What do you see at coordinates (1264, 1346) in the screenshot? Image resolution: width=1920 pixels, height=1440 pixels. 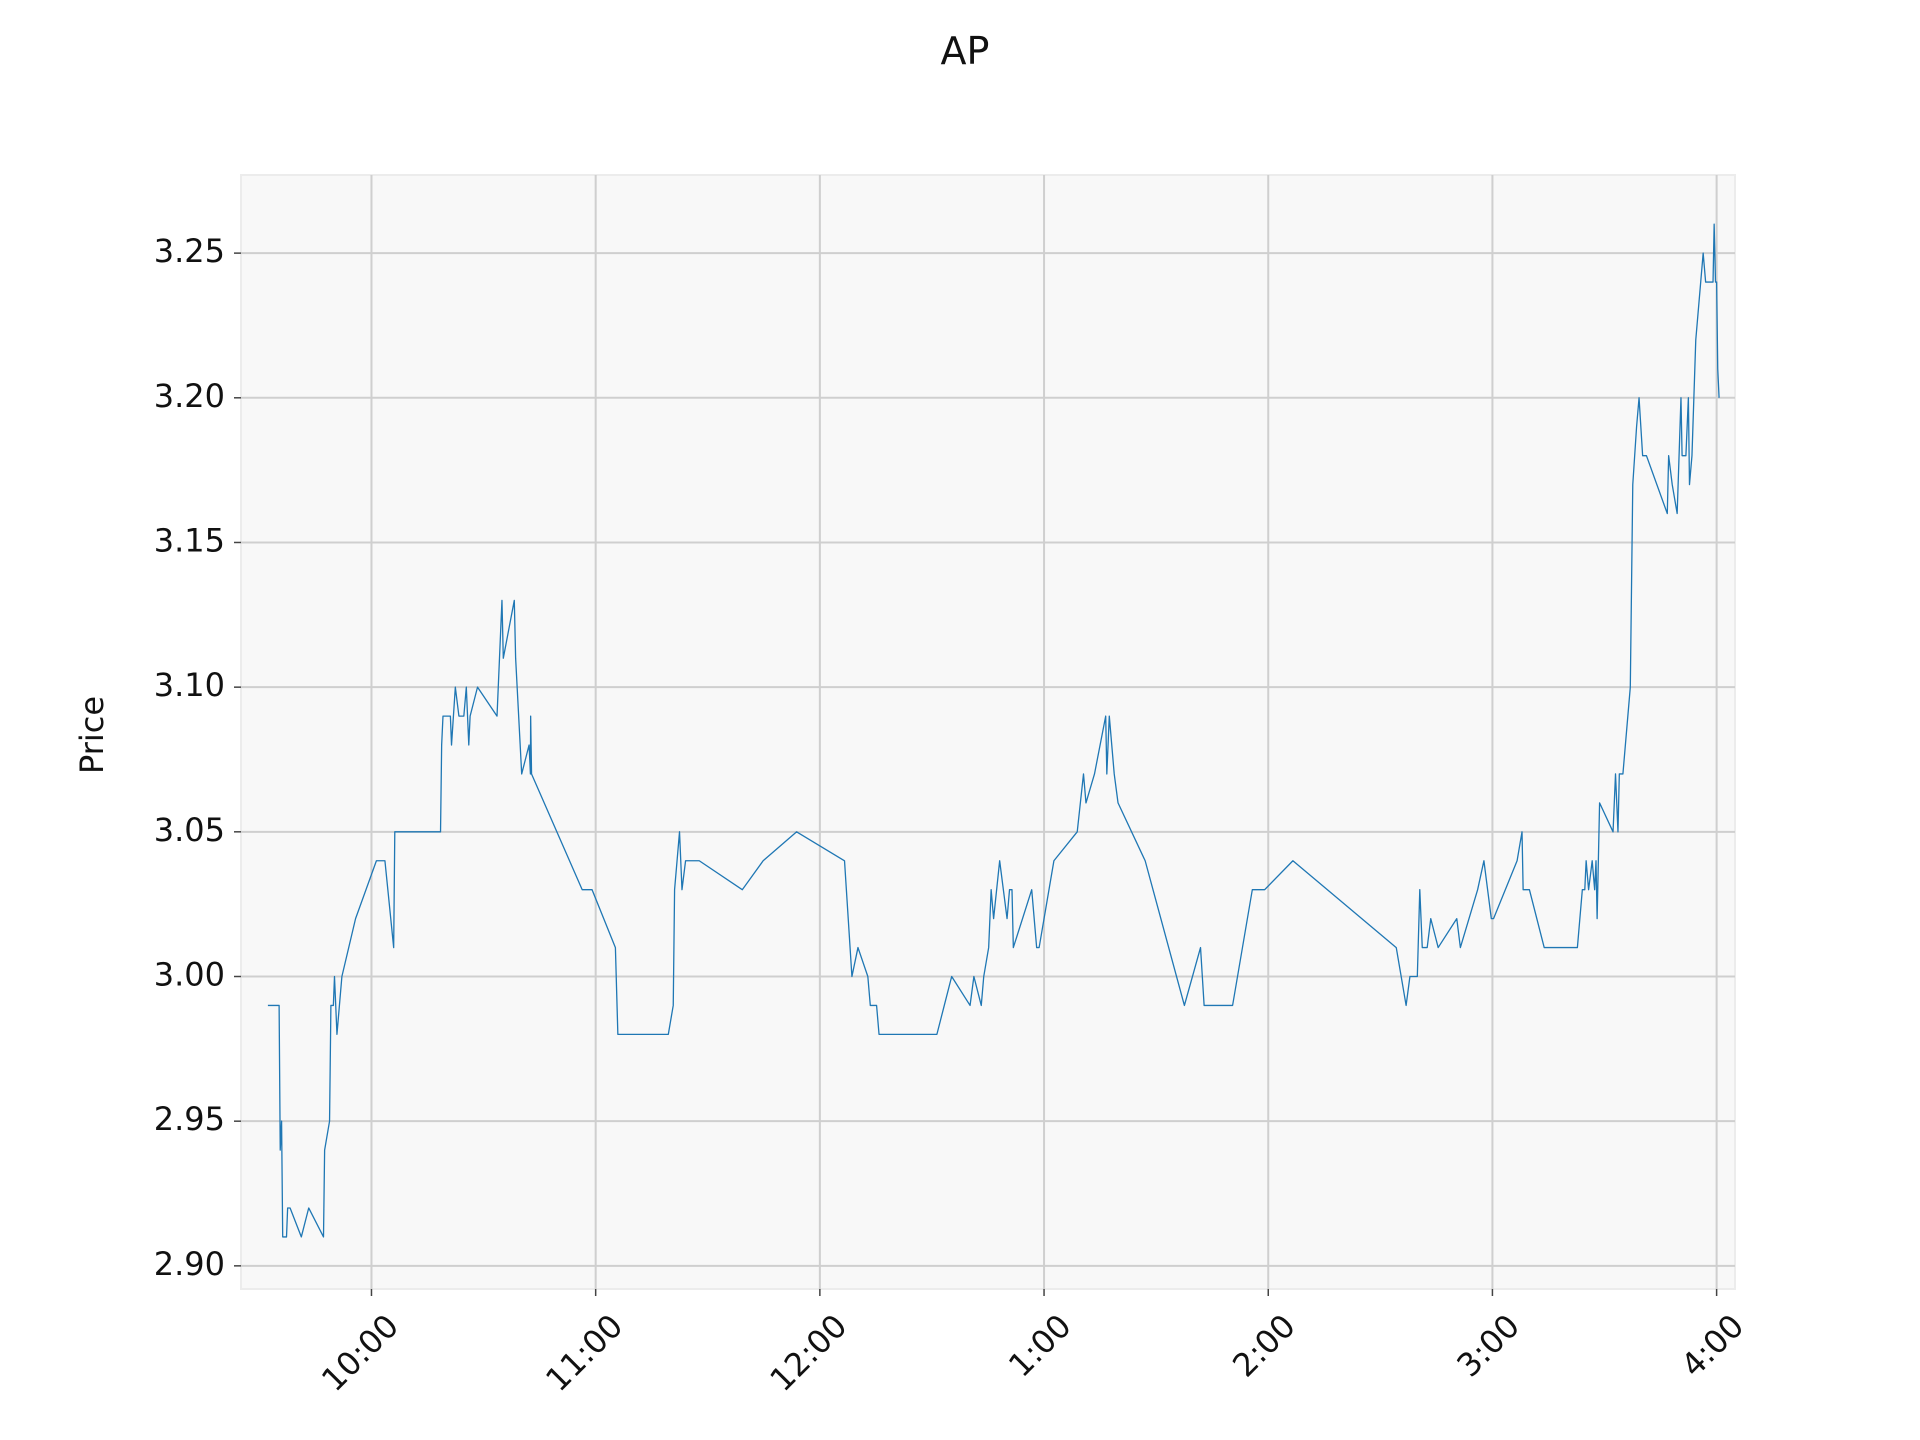 I see `x-tick-label: 2:00` at bounding box center [1264, 1346].